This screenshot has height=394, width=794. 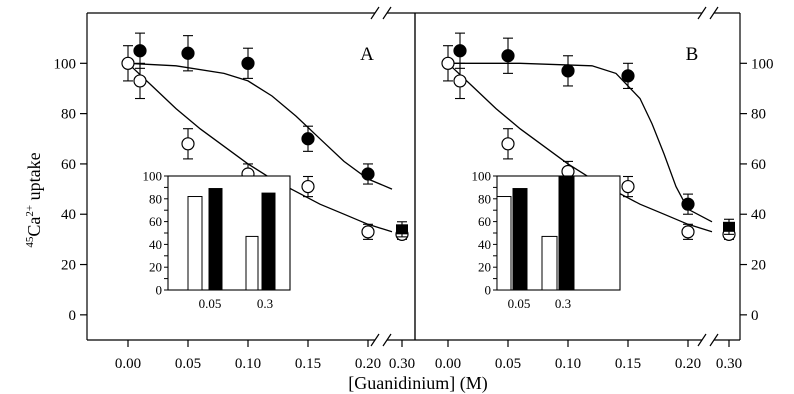 I want to click on y-label-sup1: 45, so click(x=30, y=242).